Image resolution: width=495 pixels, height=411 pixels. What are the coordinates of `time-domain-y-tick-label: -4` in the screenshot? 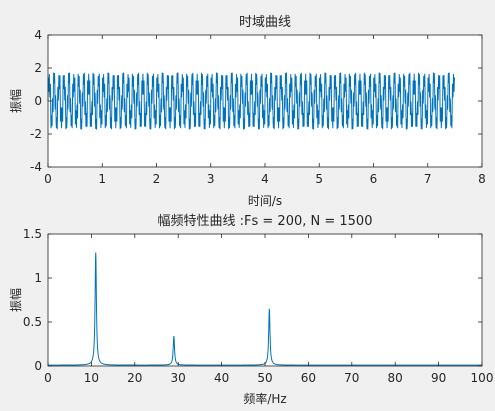 It's located at (36, 167).